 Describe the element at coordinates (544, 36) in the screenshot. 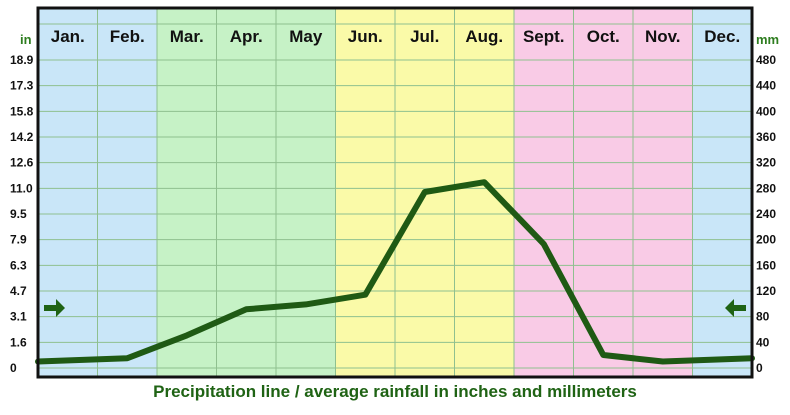

I see `month-label-8: Sept.` at that location.